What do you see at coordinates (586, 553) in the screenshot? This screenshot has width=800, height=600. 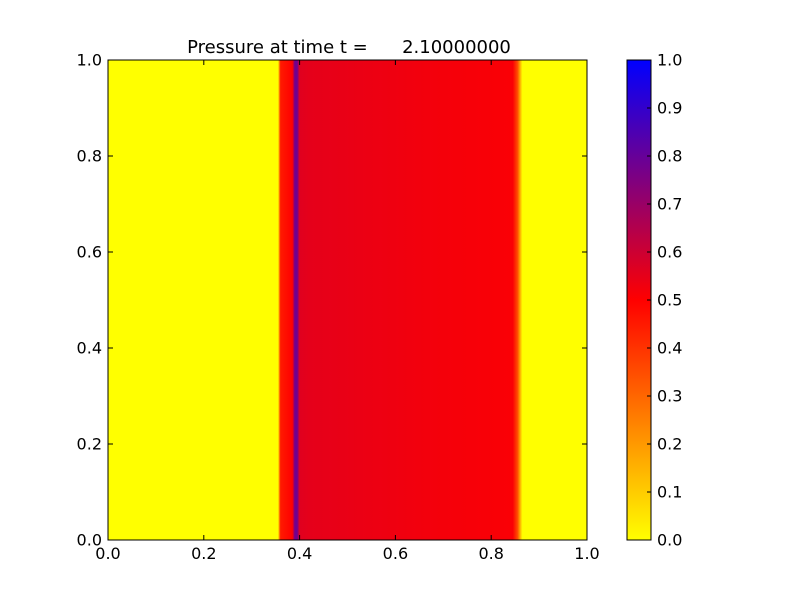 I see `x-tick-label: 1.0` at bounding box center [586, 553].